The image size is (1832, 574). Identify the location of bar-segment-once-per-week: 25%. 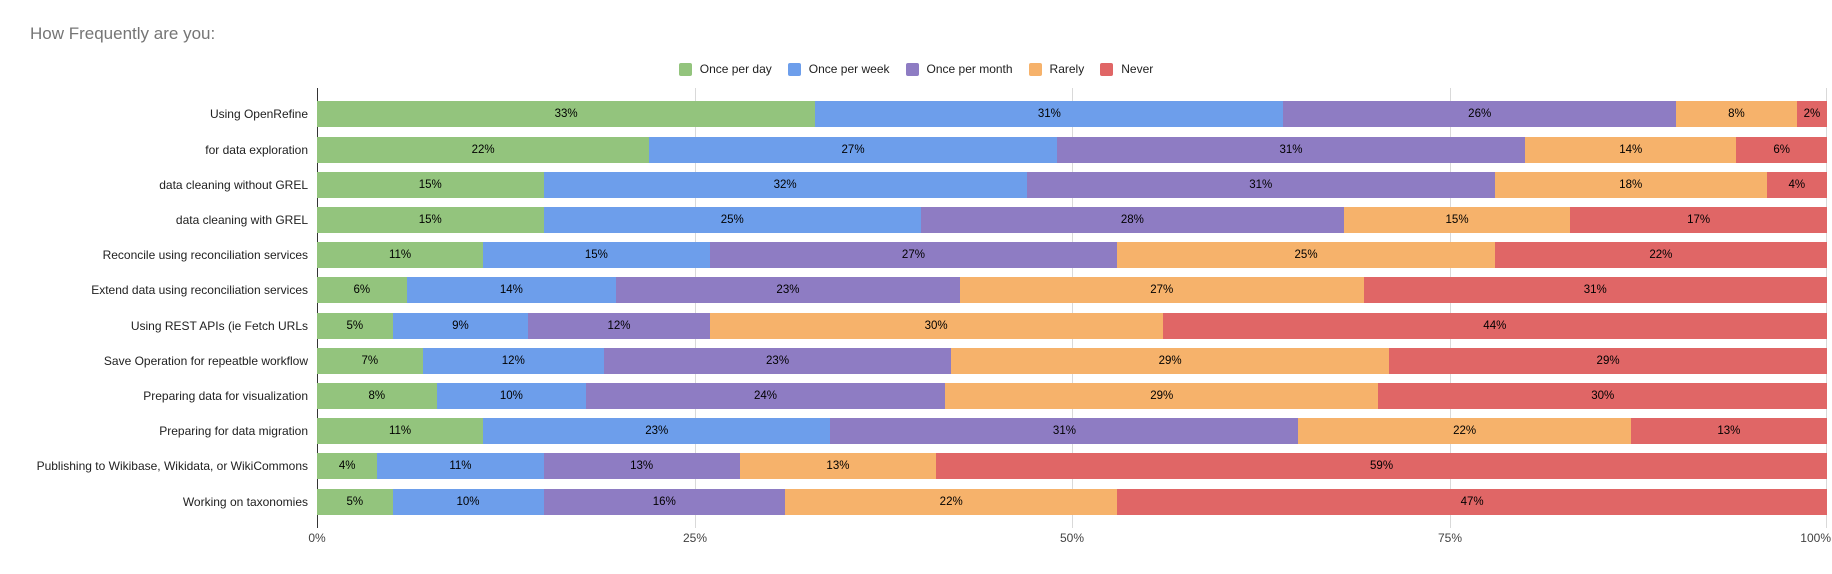
(732, 220).